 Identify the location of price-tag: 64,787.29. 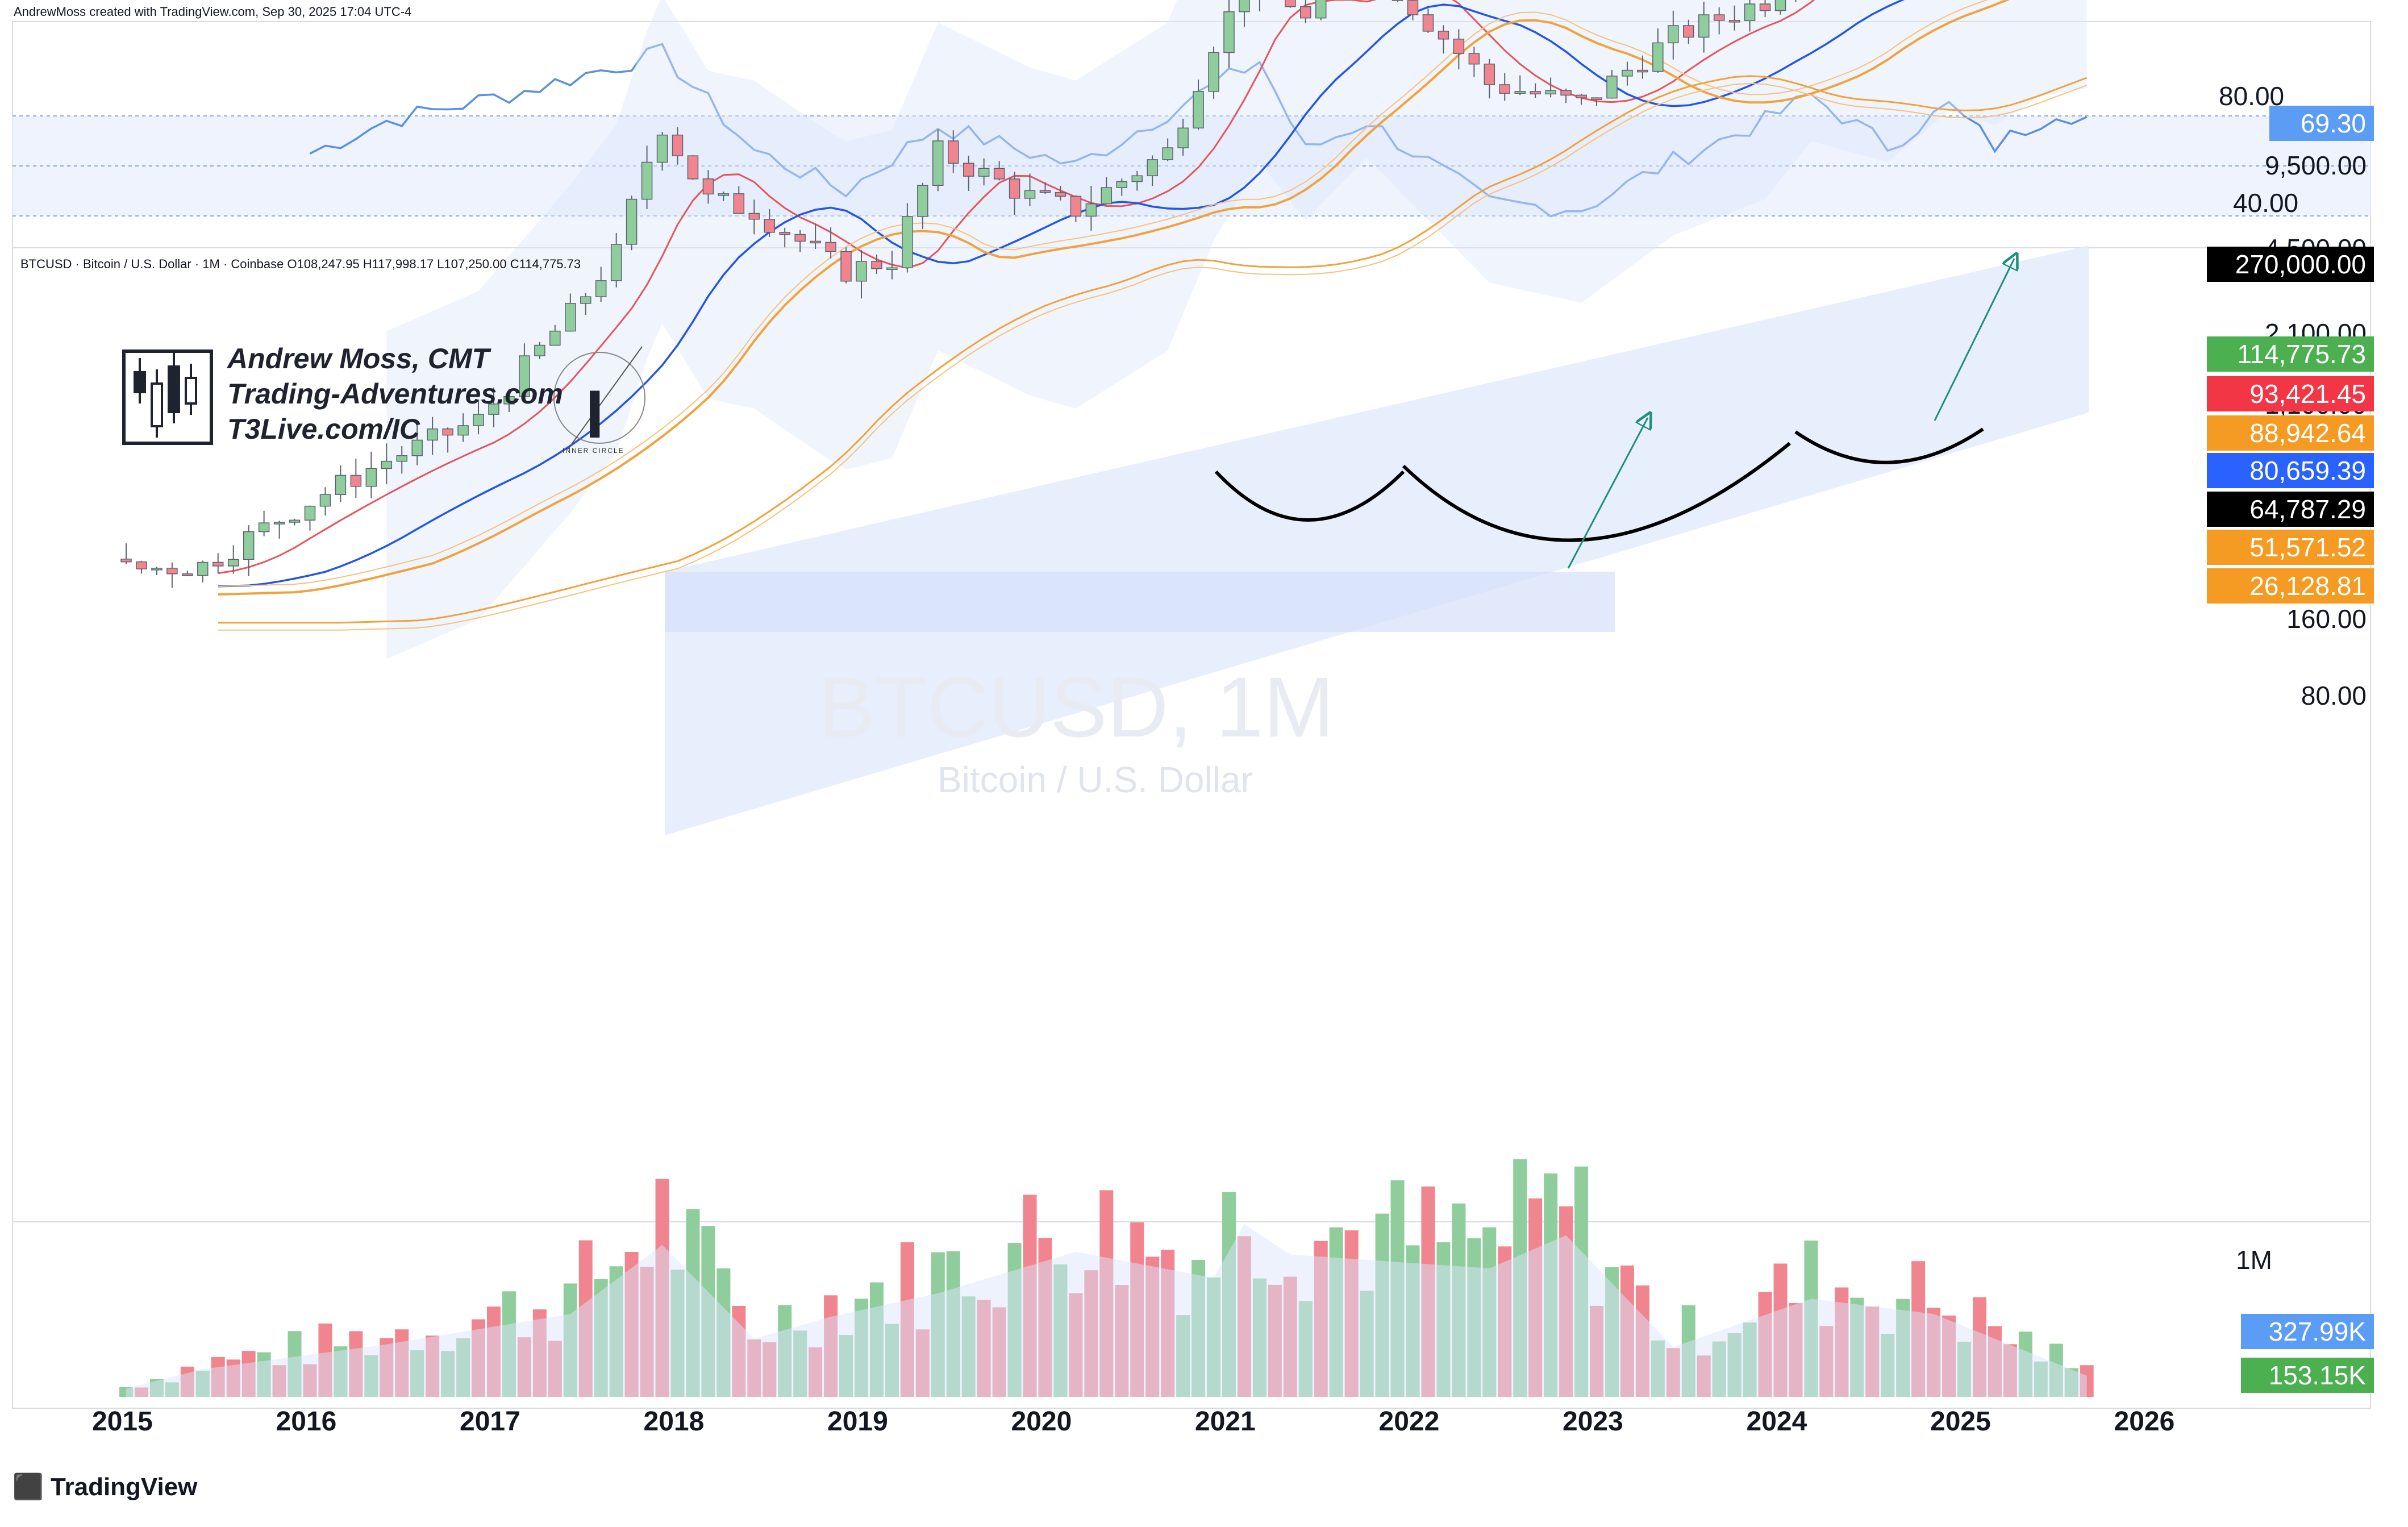
(2290, 510).